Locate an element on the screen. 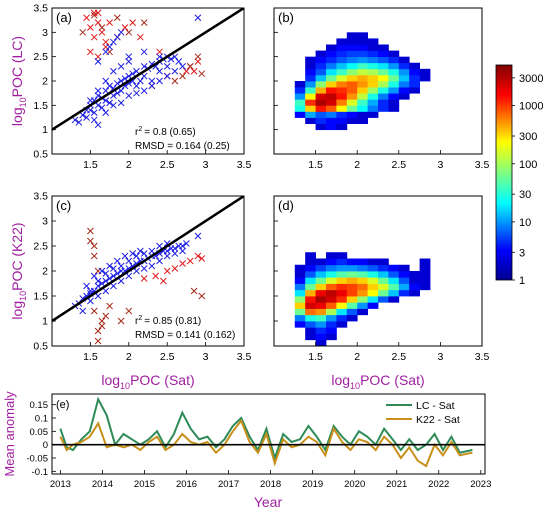  y-tick-label: 2 is located at coordinates (45, 82).